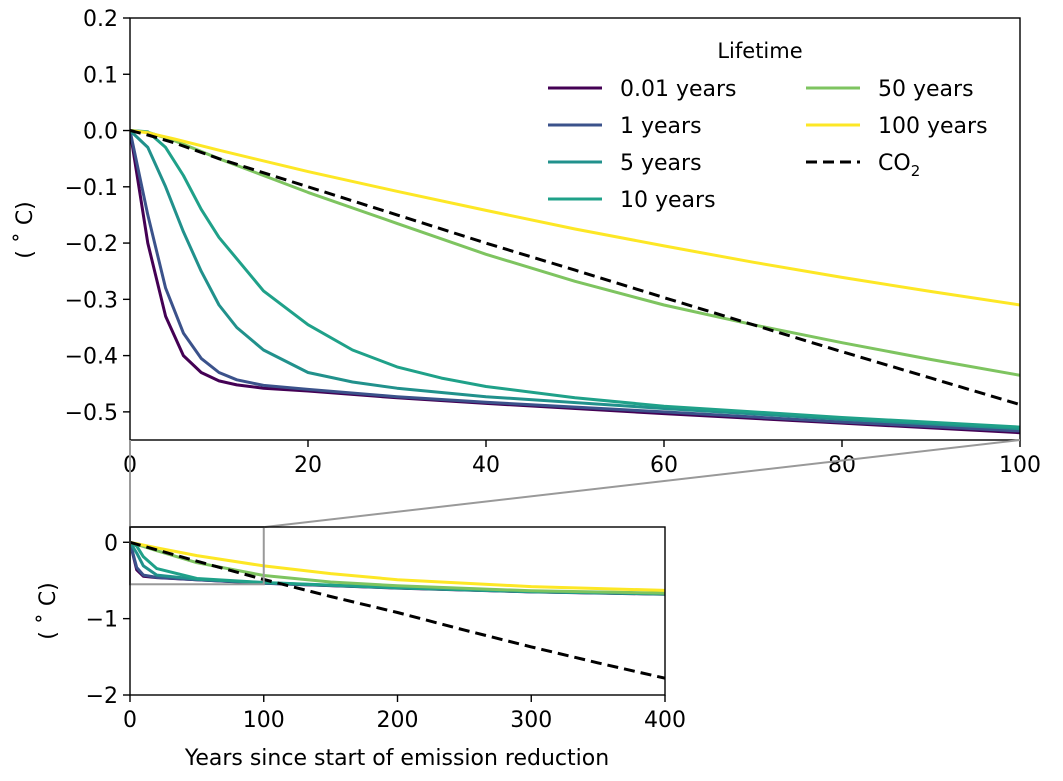 The height and width of the screenshot is (781, 1063). I want to click on inset-x-axis-label: Years since start of emission reduction, so click(396, 758).